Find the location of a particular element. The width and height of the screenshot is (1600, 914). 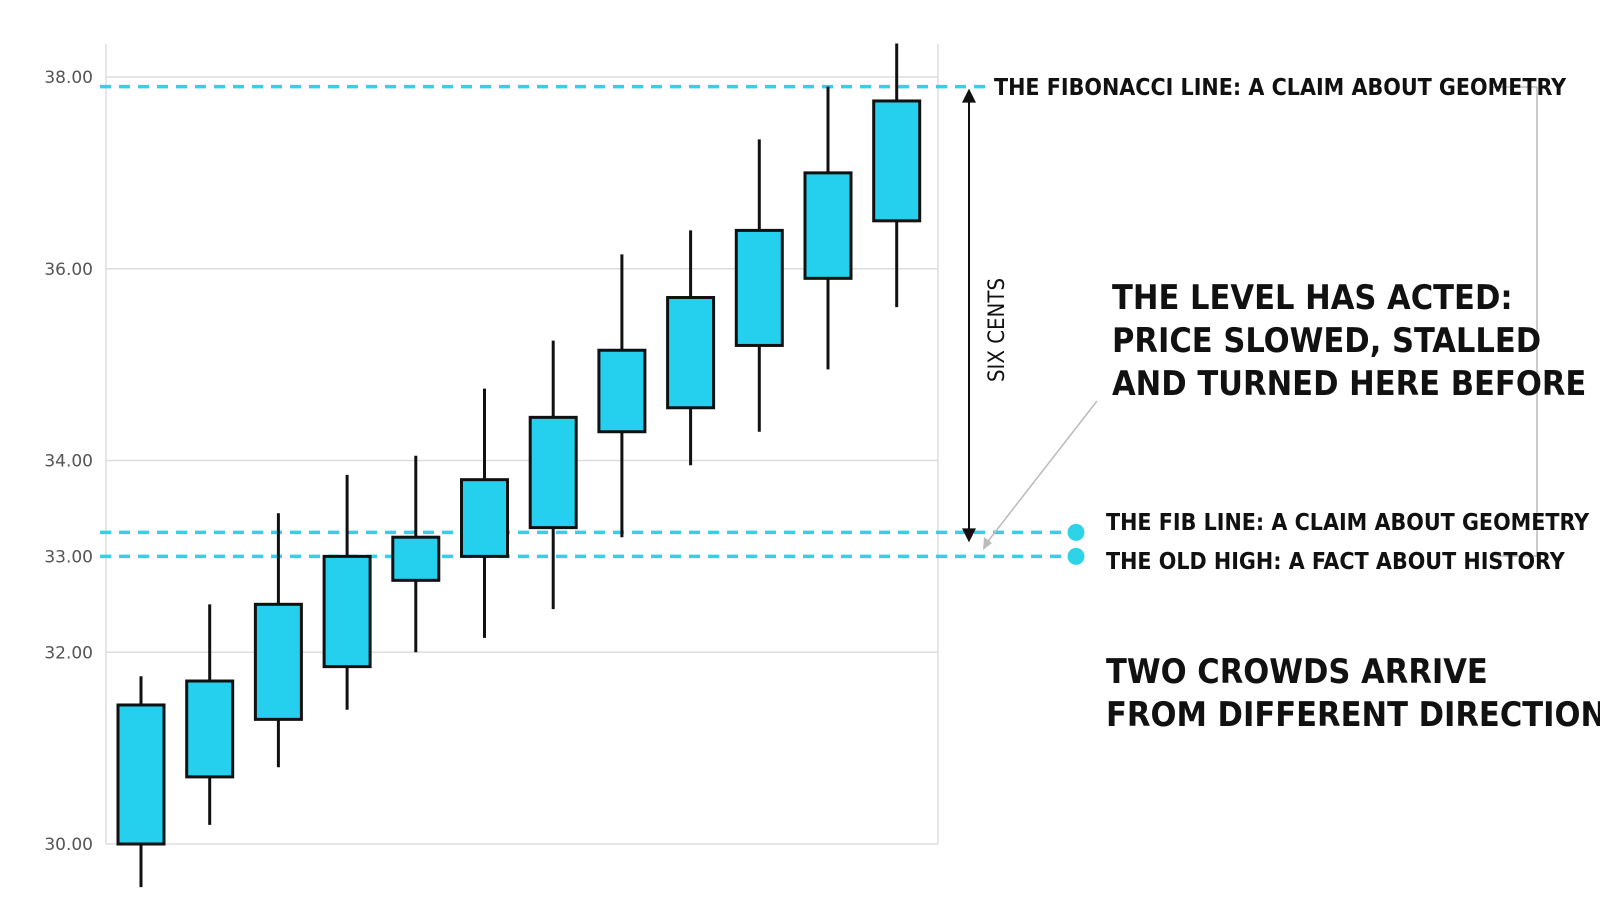

annotation-pointer is located at coordinates (1040, 475).